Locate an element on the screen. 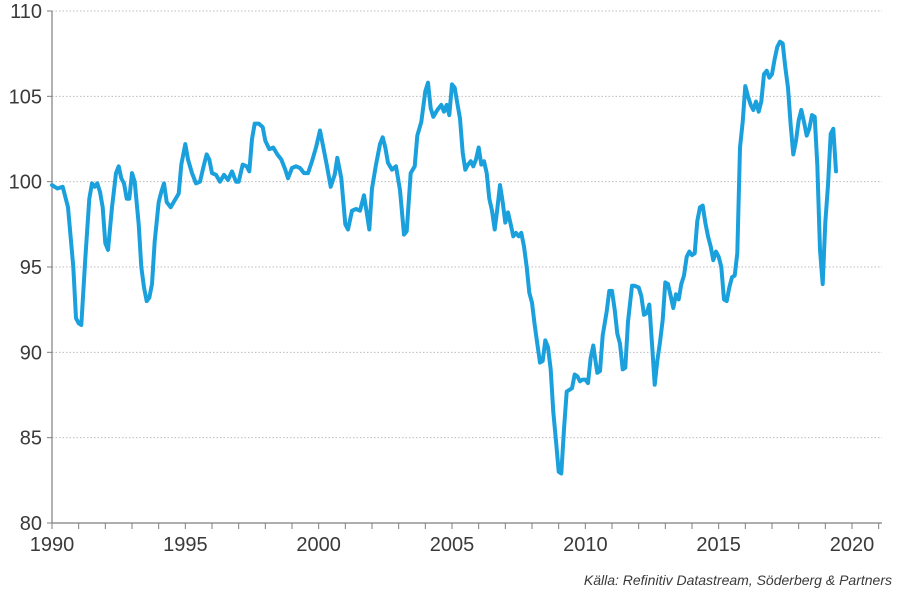 This screenshot has height=594, width=900. x-tick-label: 2010 is located at coordinates (585, 545).